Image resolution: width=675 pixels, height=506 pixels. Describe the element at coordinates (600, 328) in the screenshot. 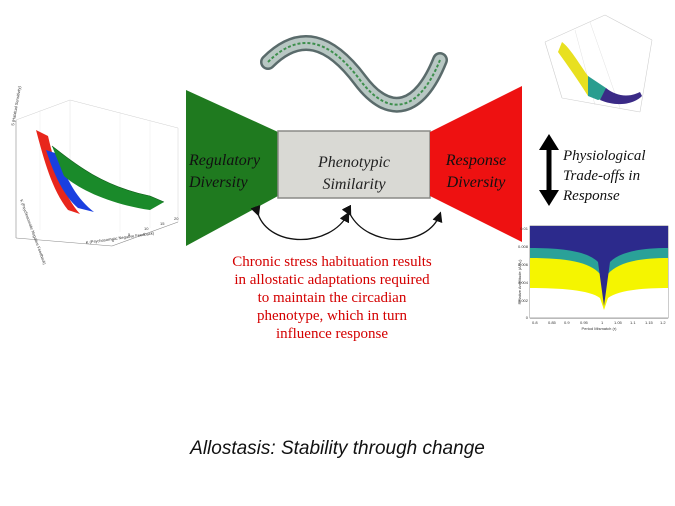

I see `amp-plot-xlabel: Period Mismatch (r)` at that location.